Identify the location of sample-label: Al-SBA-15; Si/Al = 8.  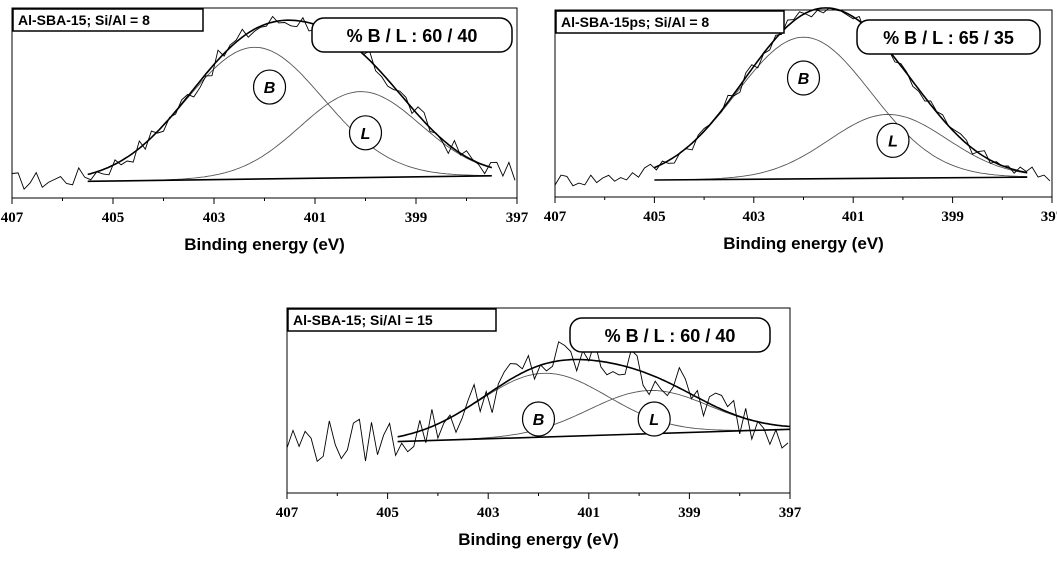
(84, 20).